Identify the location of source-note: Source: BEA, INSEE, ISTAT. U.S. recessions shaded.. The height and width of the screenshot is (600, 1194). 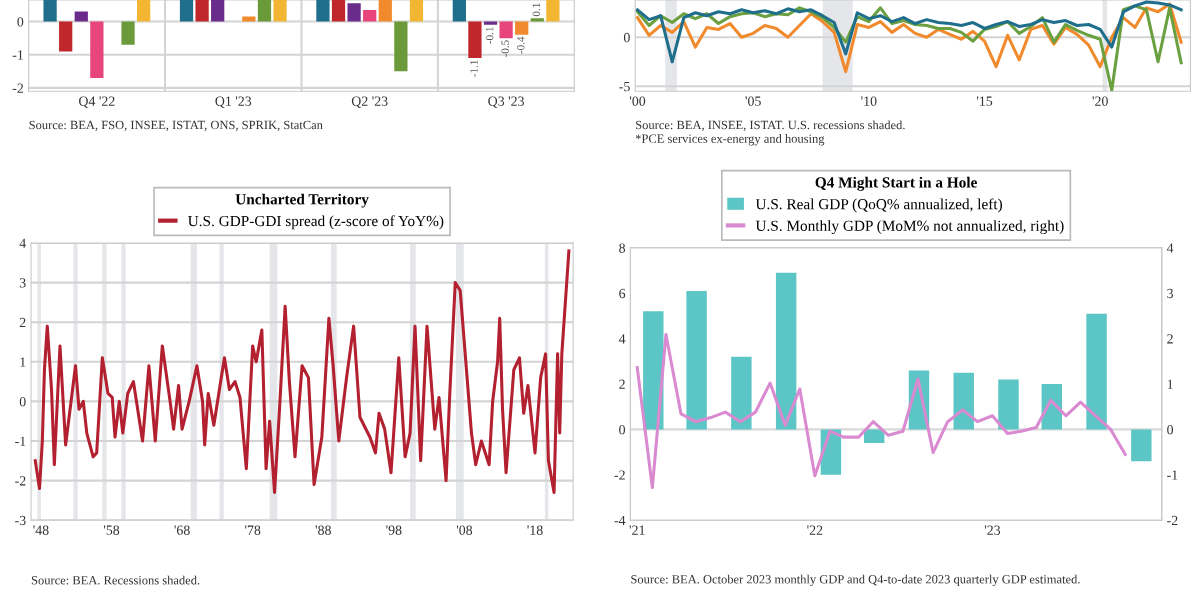
(770, 125).